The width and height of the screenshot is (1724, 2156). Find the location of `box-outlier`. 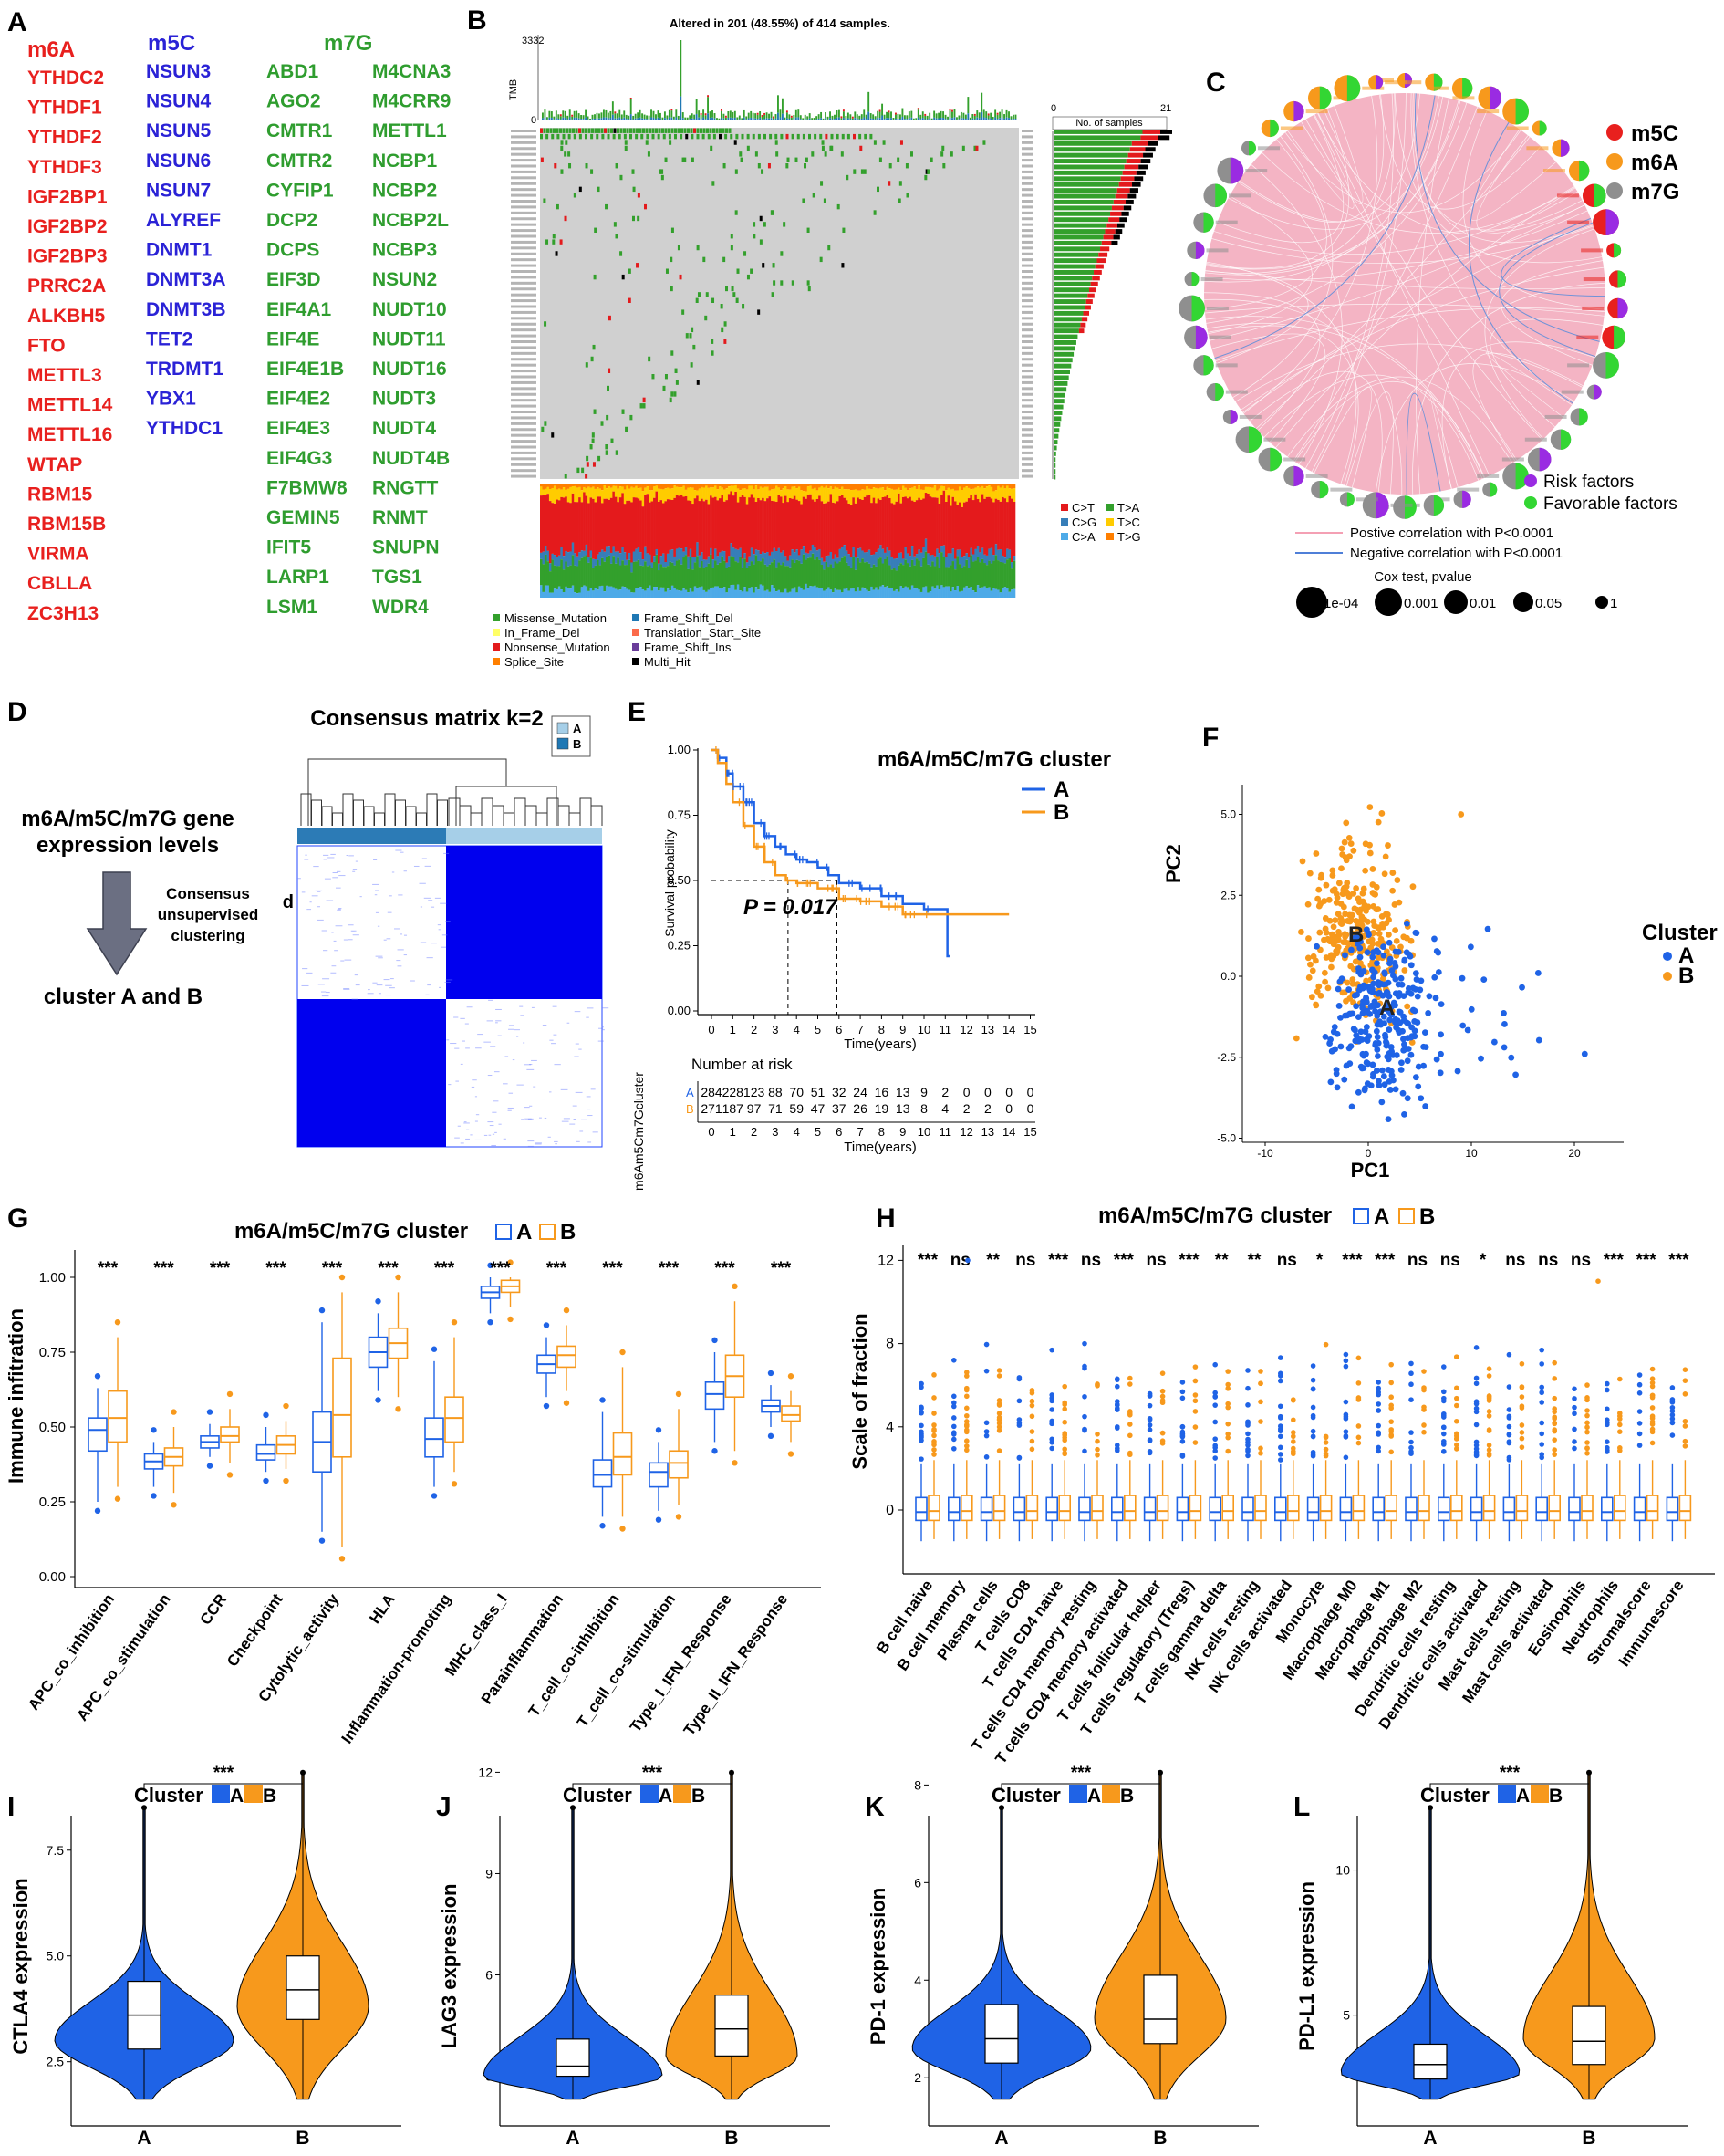

box-outlier is located at coordinates (622, 1529).